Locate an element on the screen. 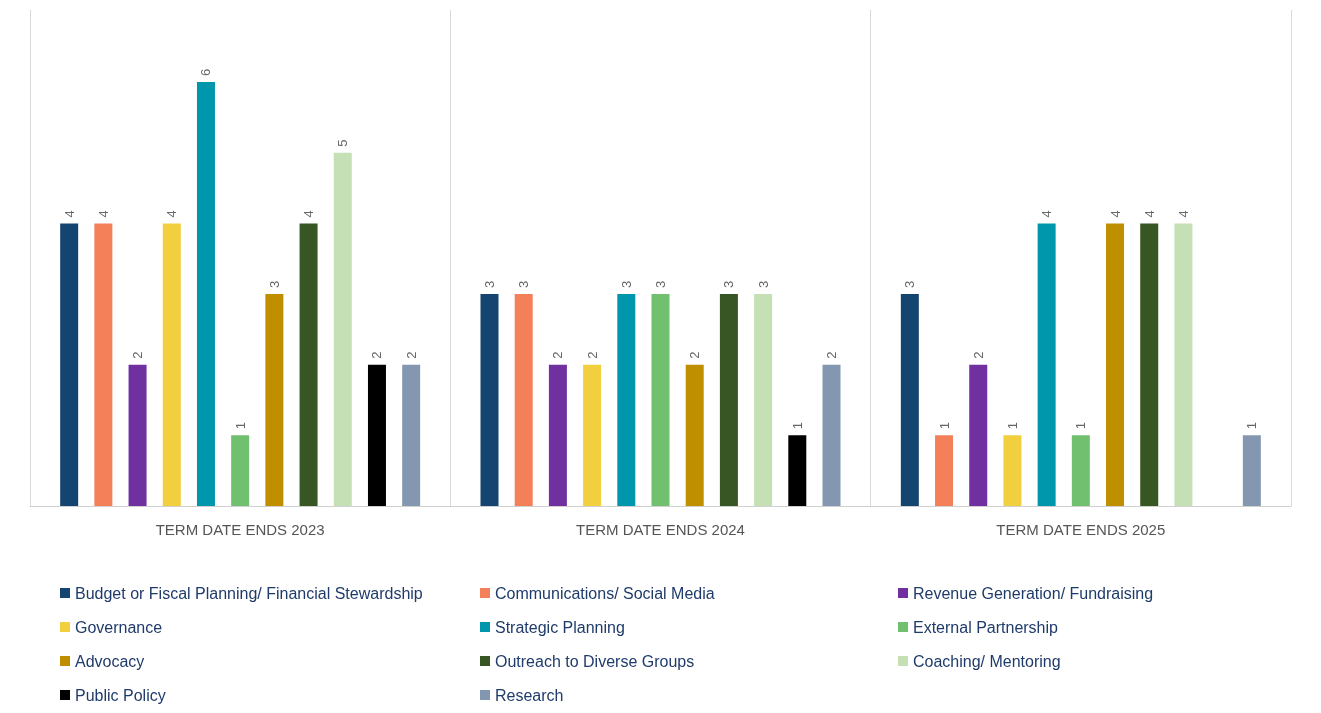  legend-label: Public Policy is located at coordinates (120, 695).